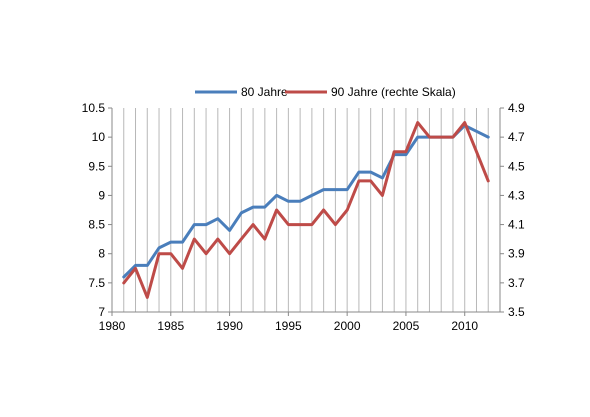 The height and width of the screenshot is (417, 590). What do you see at coordinates (516, 312) in the screenshot?
I see `right-tick-label: 3.5` at bounding box center [516, 312].